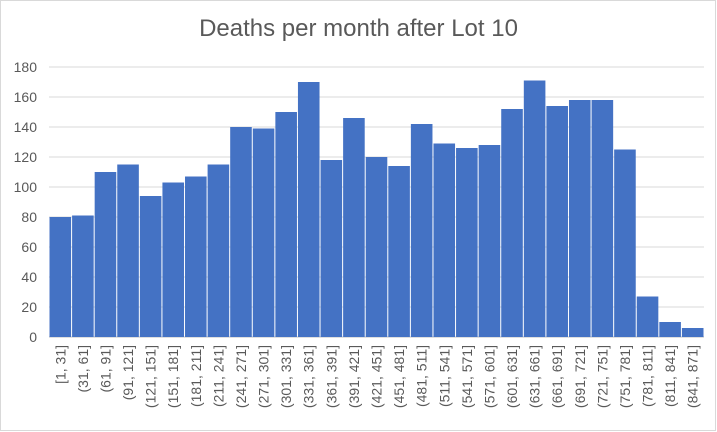 This screenshot has width=717, height=432. Describe the element at coordinates (26, 157) in the screenshot. I see `y-tick-label: 120` at that location.